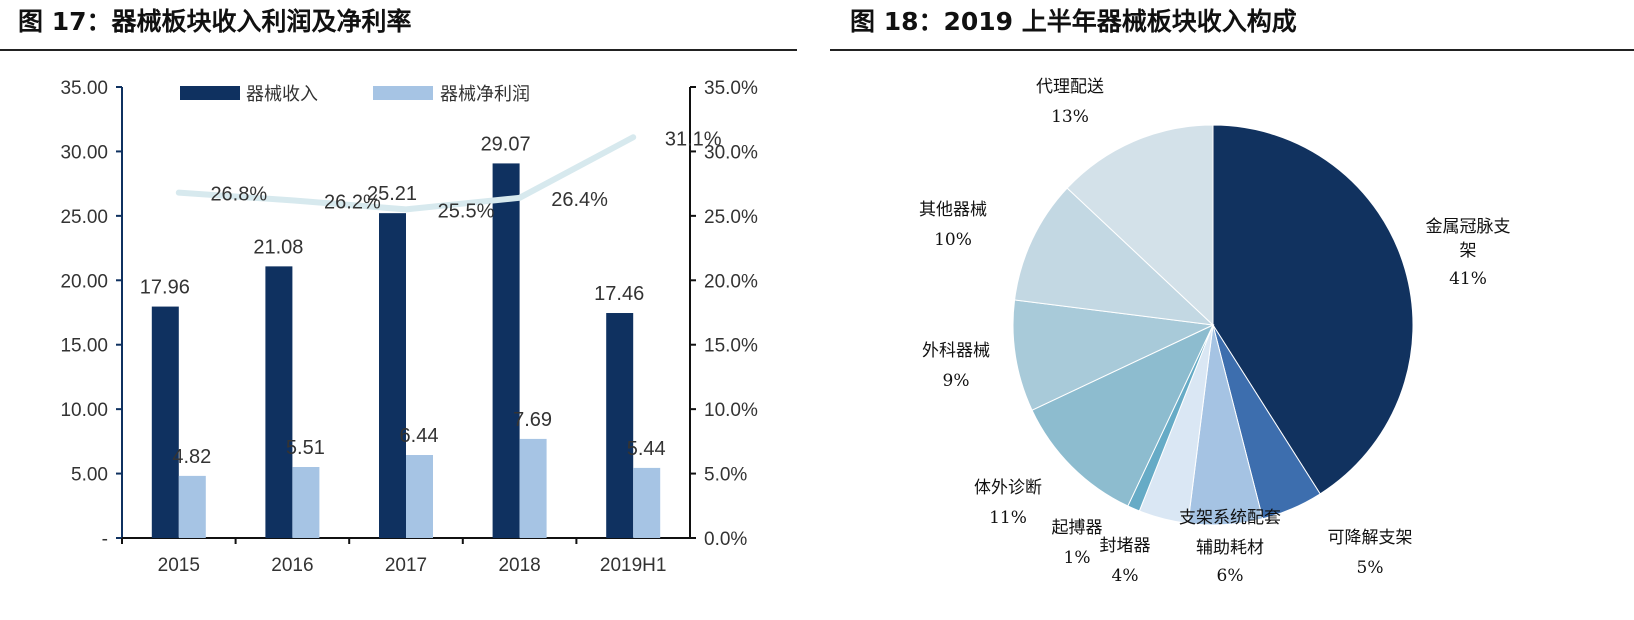  I want to click on bar-data-label: 29.07, so click(506, 144).